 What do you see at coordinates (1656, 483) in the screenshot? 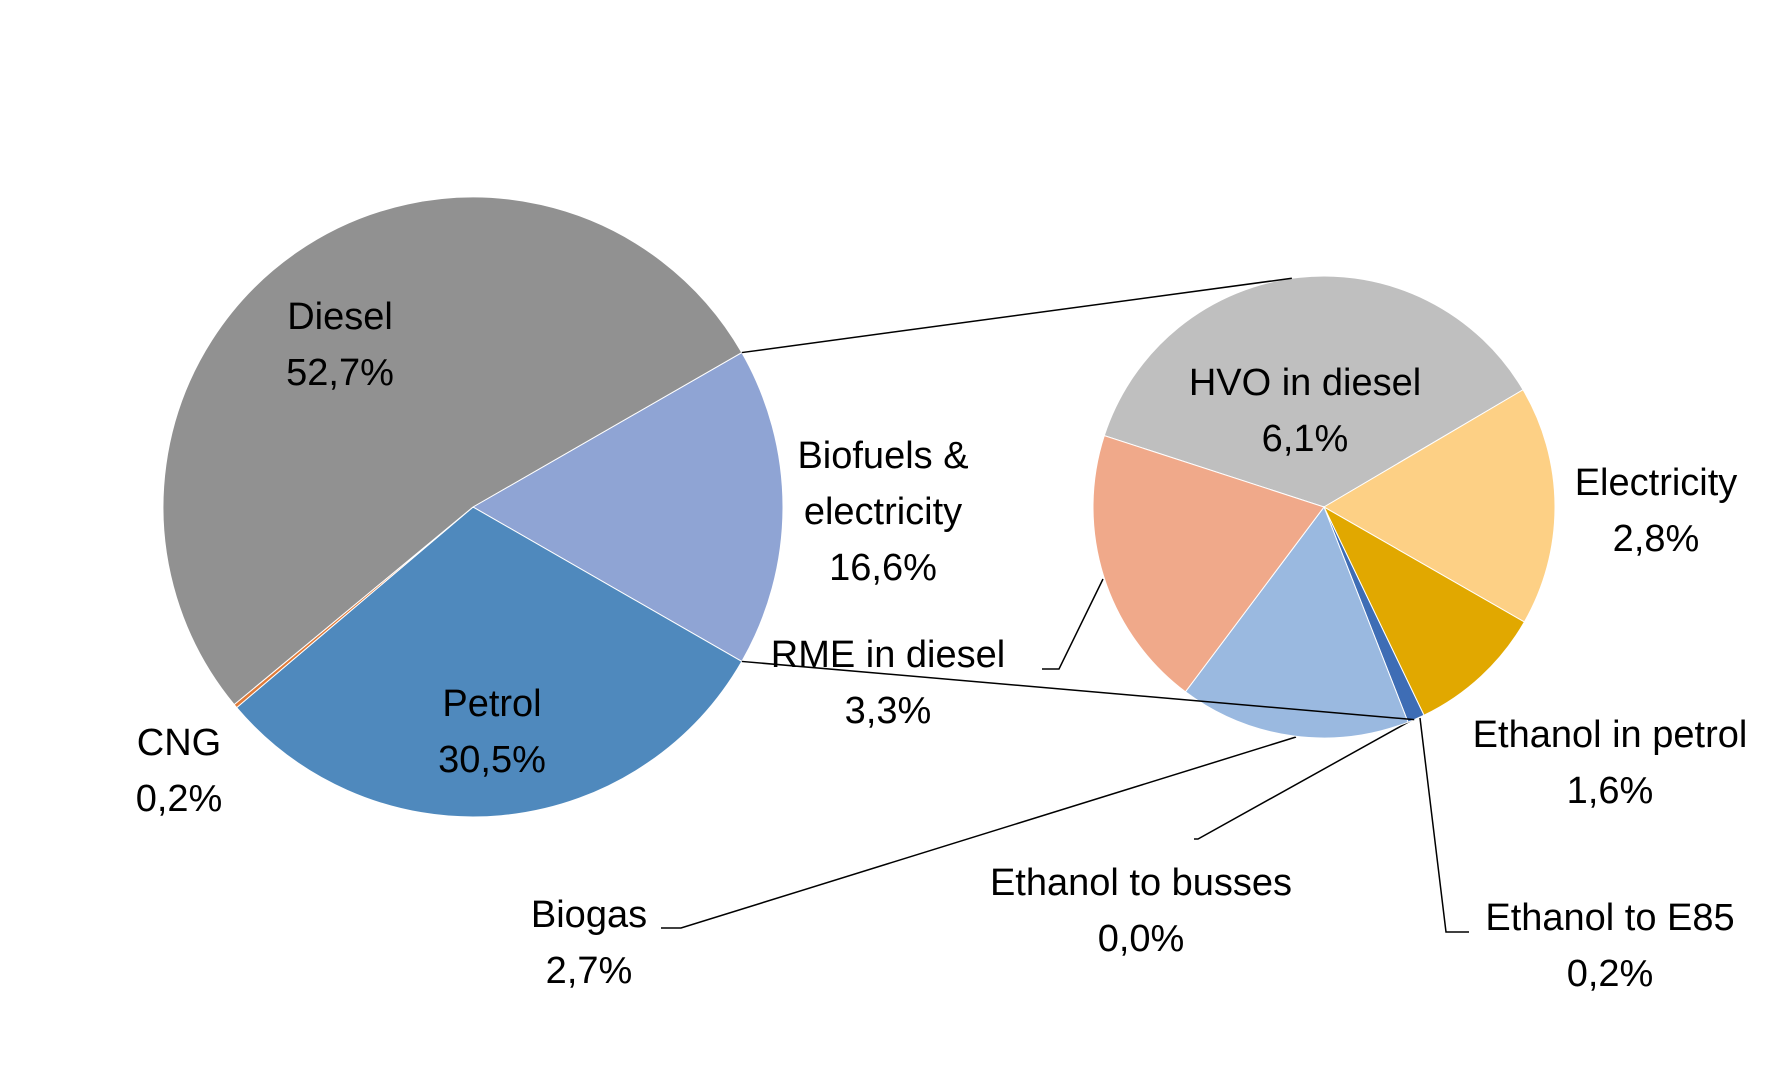
I see `category-label: Electricity` at bounding box center [1656, 483].